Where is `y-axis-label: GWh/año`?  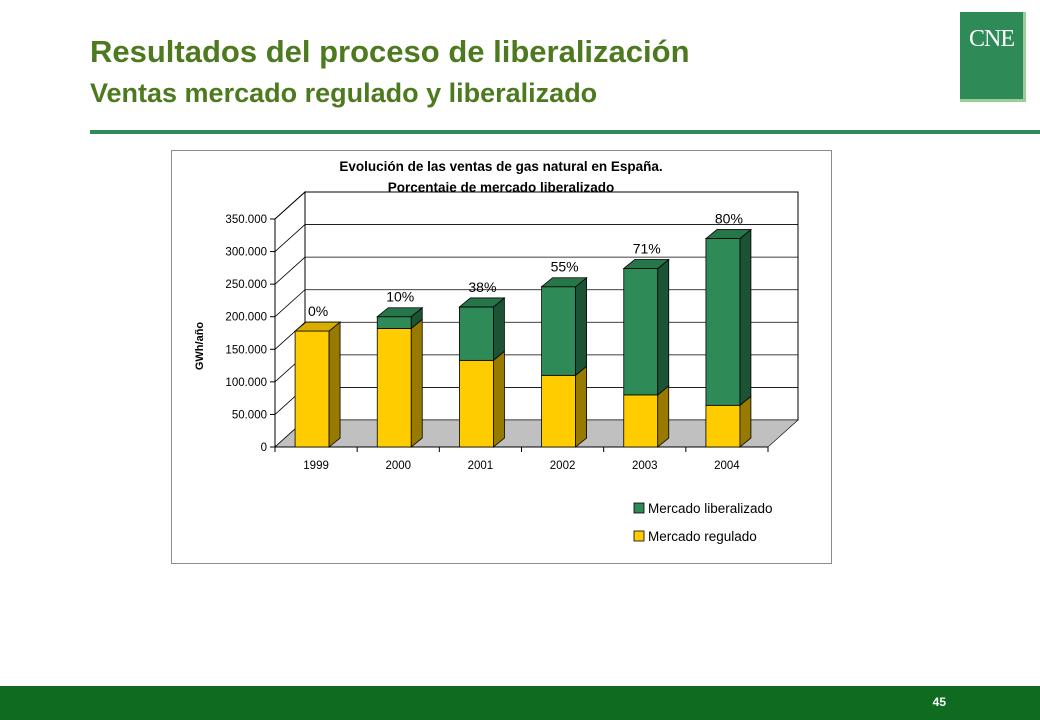
y-axis-label: GWh/año is located at coordinates (200, 346).